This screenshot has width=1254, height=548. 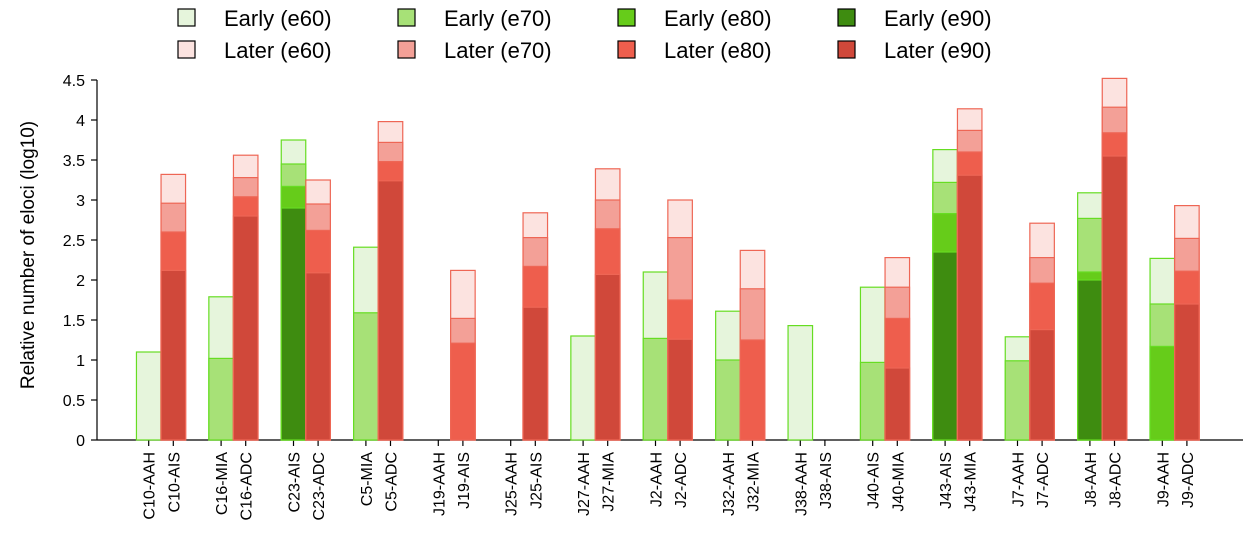 I want to click on y-tick-label: 4, so click(x=80, y=121).